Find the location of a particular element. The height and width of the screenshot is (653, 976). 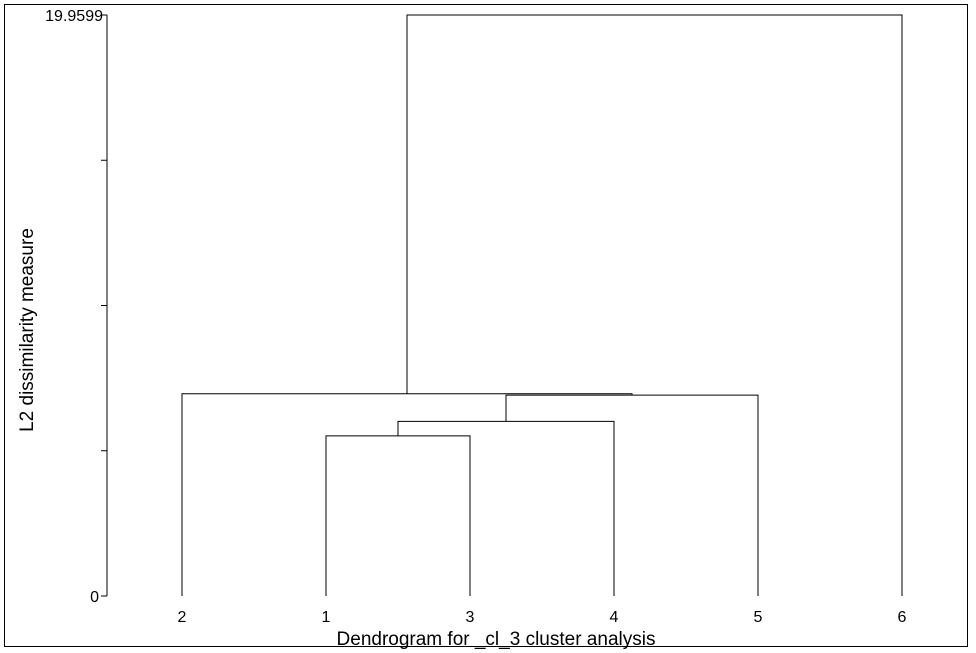

y-tick-label-min: 0 is located at coordinates (94, 597).